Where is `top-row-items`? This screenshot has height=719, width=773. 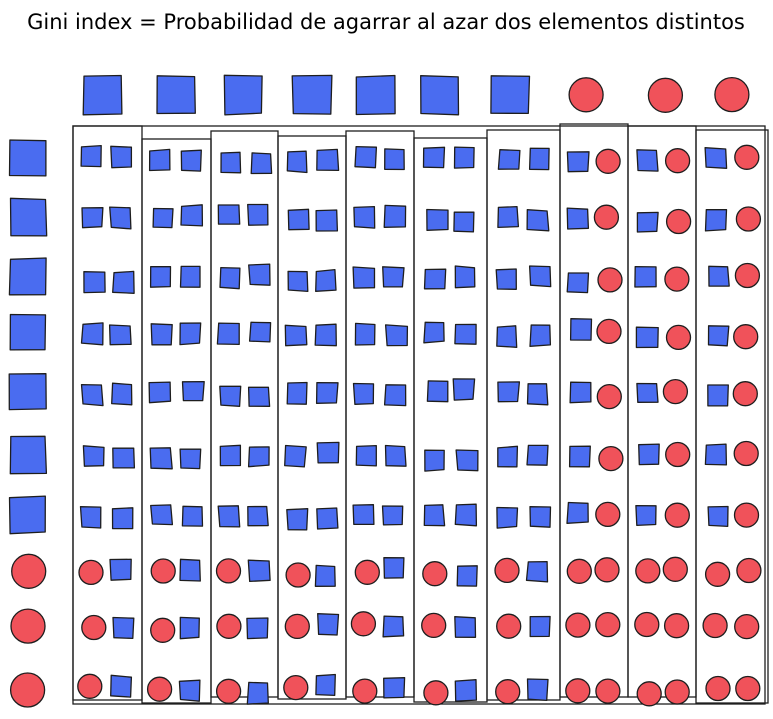
top-row-items is located at coordinates (416, 95).